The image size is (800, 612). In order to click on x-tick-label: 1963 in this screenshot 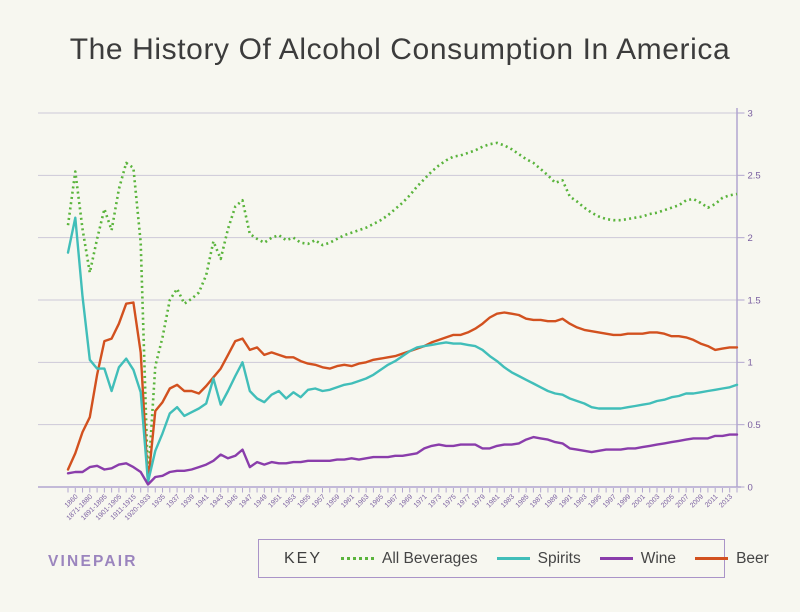, I will do `click(363, 501)`.